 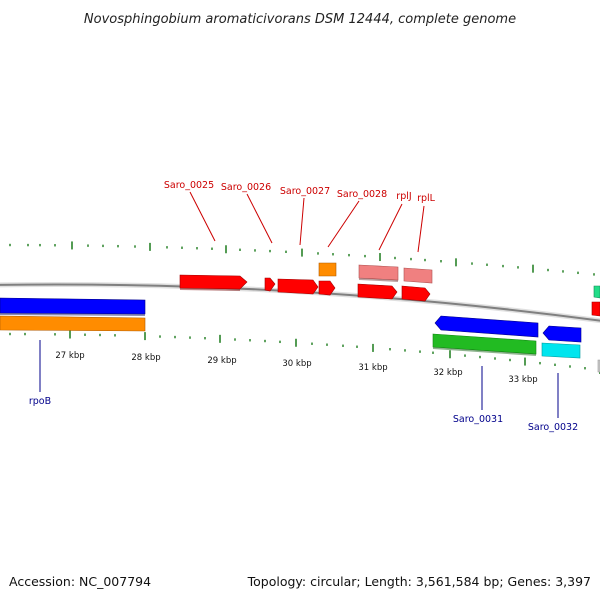 I want to click on axis-tick-label: 30 kbp, so click(x=296, y=364).